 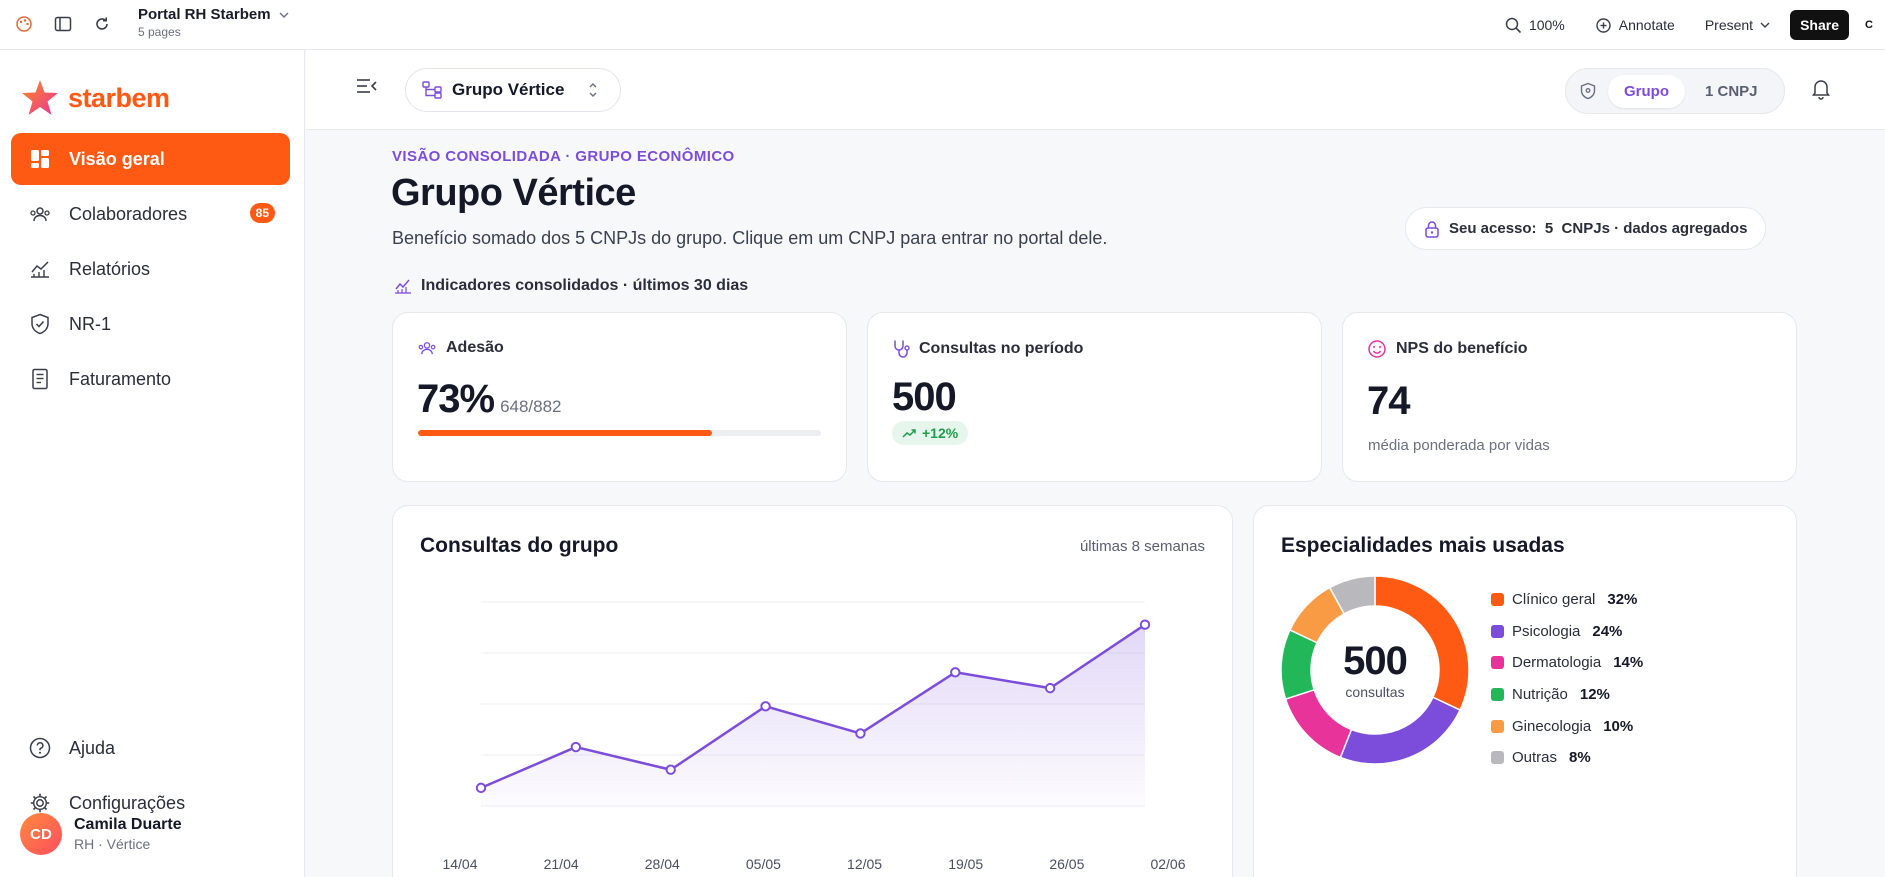 What do you see at coordinates (814, 736) in the screenshot?
I see `line-chart: 14/04 21/04 28/04 05/05 12/05 19/05 26/05 02/06` at bounding box center [814, 736].